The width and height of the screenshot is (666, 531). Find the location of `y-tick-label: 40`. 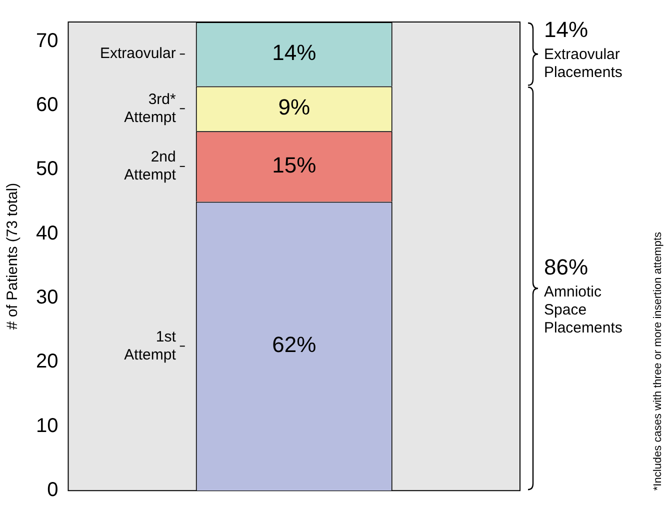

y-tick-label: 40 is located at coordinates (47, 233).